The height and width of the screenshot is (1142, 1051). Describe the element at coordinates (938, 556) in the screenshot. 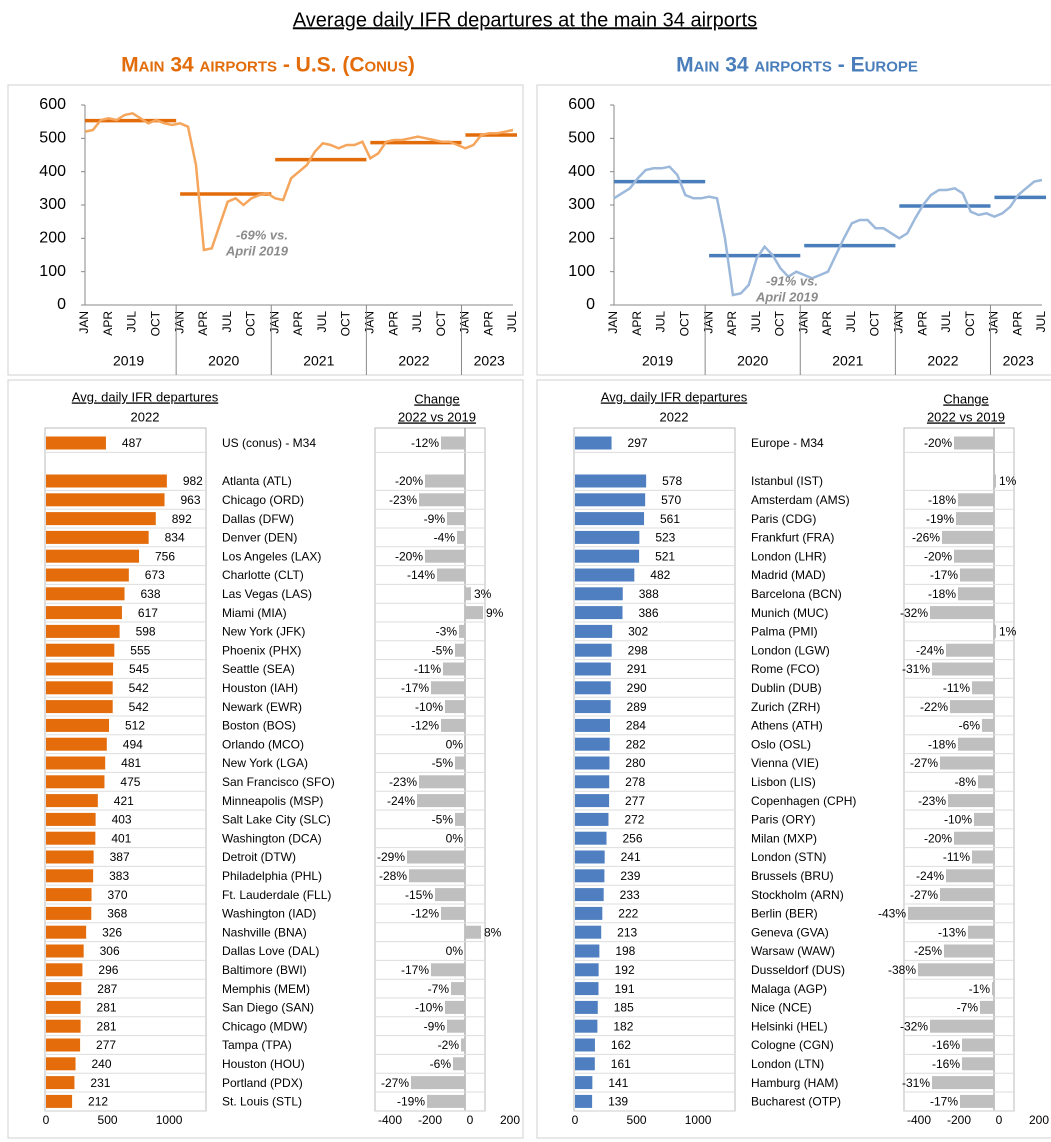

I see `change-label: -20%` at that location.